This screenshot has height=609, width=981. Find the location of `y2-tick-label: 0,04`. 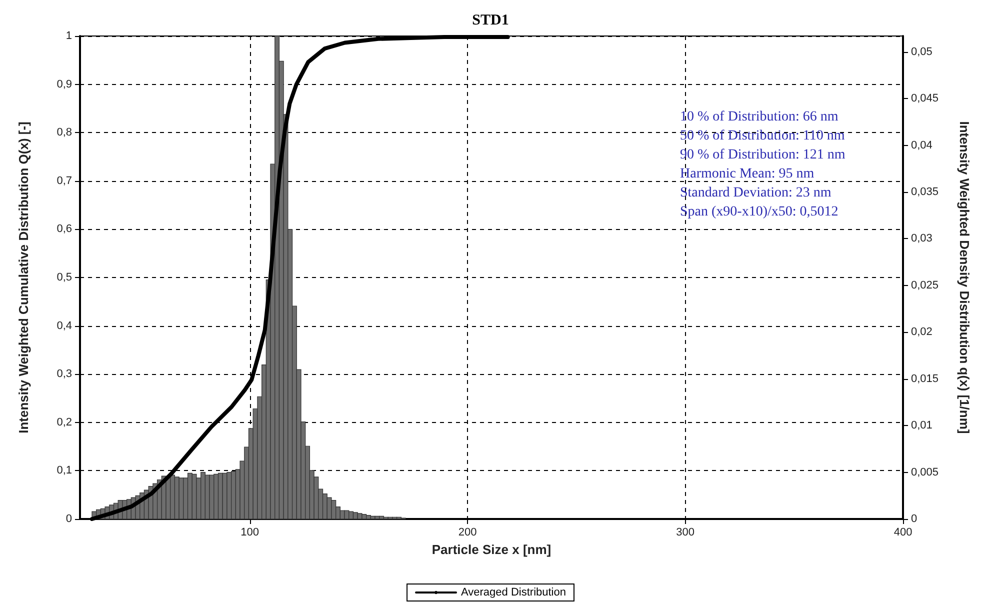

y2-tick-label: 0,04 is located at coordinates (921, 145).